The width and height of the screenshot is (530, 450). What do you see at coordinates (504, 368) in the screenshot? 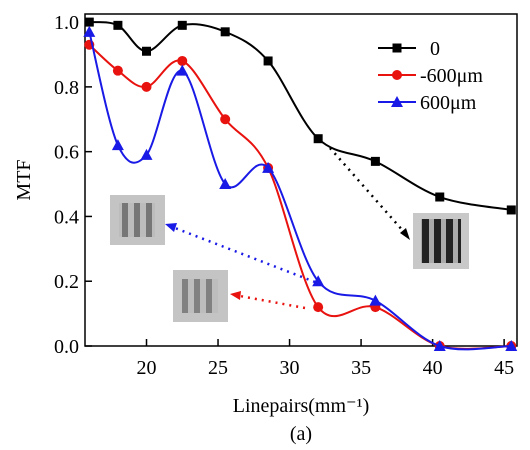
I see `x-tick-label: 45` at bounding box center [504, 368].